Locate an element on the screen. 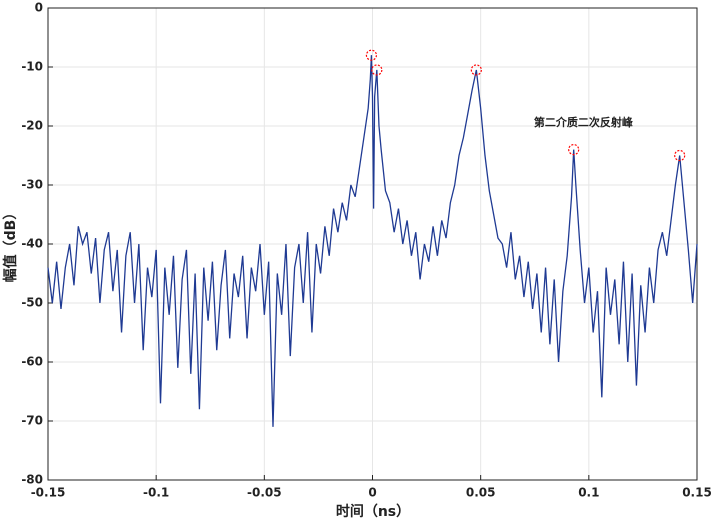 This screenshot has width=713, height=522. x-tick-label: -0.1 is located at coordinates (156, 493).